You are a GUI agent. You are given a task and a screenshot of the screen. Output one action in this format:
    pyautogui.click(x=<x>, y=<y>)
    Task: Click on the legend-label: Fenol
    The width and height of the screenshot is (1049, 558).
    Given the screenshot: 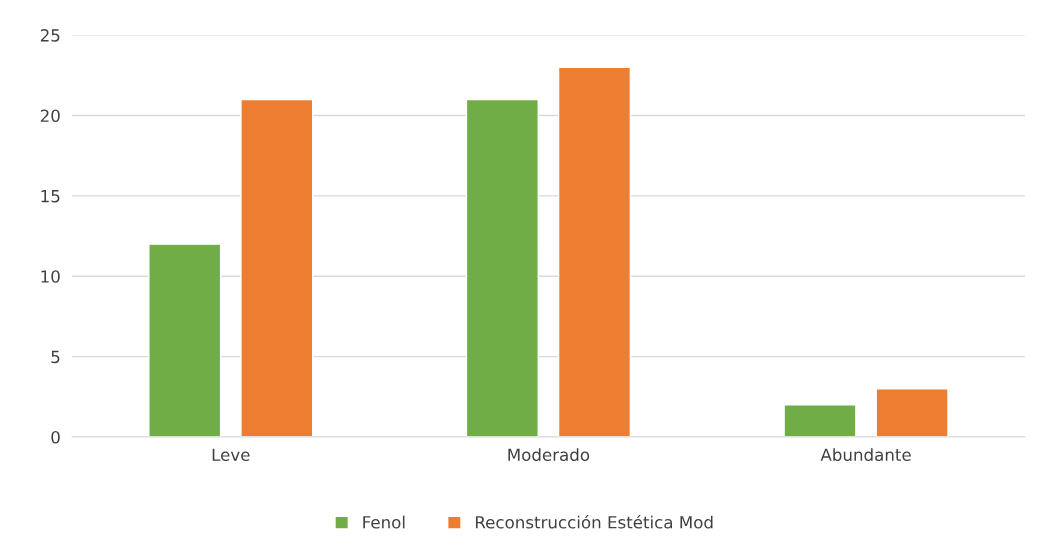 What is the action you would take?
    pyautogui.click(x=384, y=522)
    